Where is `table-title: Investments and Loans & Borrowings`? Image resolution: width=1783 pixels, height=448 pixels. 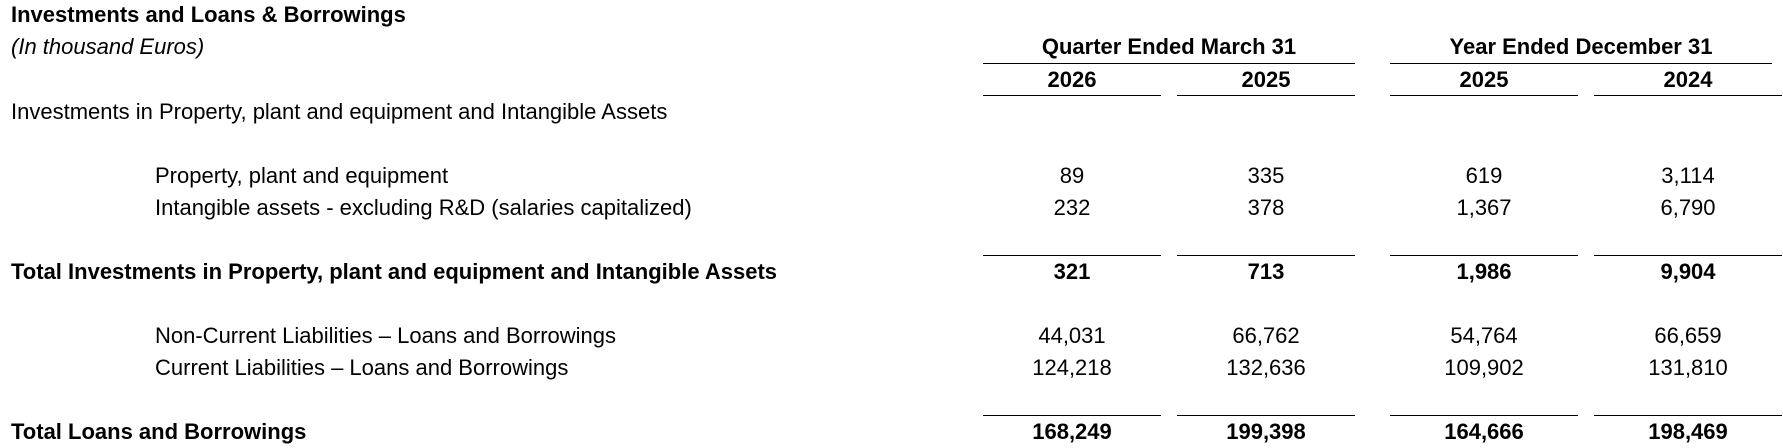
table-title: Investments and Loans & Borrowings is located at coordinates (208, 14).